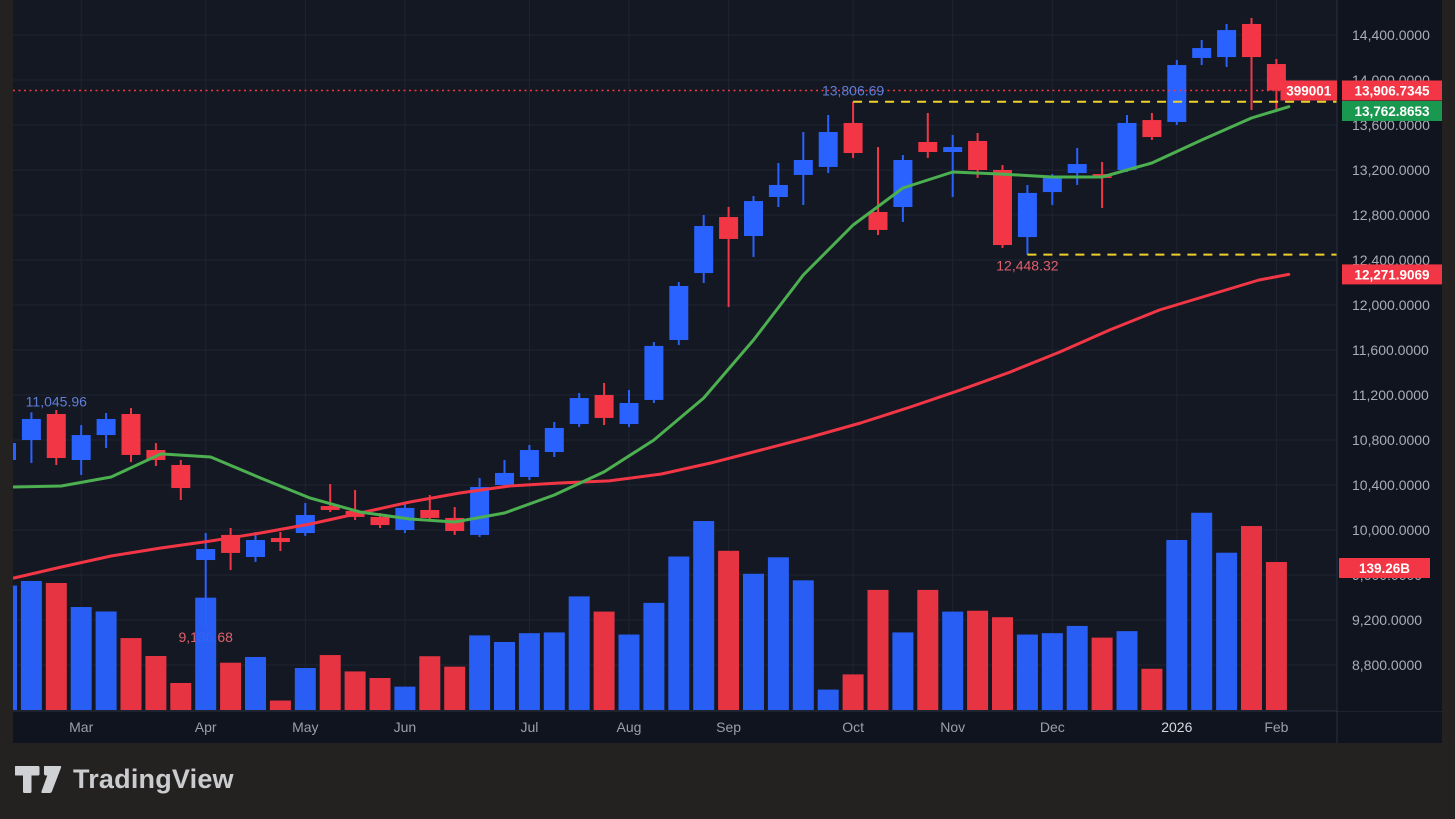 The width and height of the screenshot is (1455, 819). I want to click on last-price-badge, so click(1392, 90).